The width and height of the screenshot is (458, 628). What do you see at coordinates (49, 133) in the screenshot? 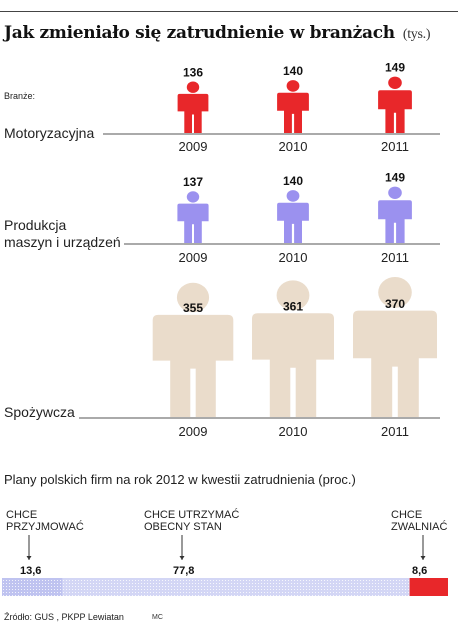
I see `sector-label-motoryzacyjna: Motoryzacyjna` at bounding box center [49, 133].